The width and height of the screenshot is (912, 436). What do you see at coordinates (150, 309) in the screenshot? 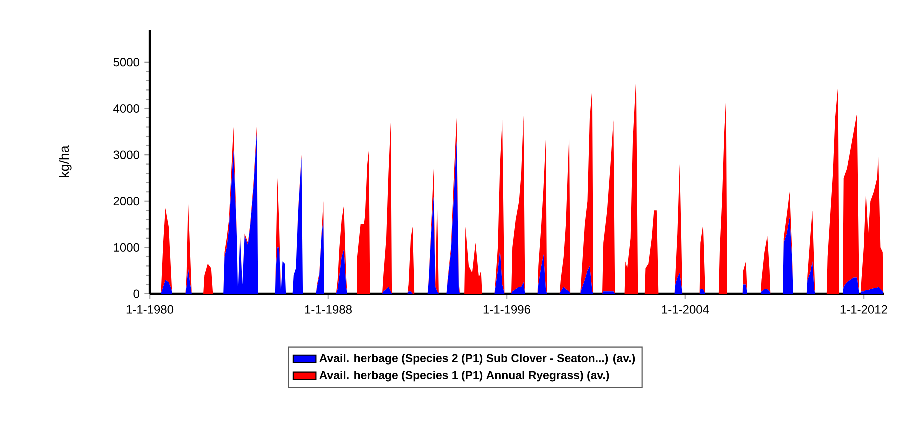
I see `x-tick-label: 1-1-1980` at bounding box center [150, 309].